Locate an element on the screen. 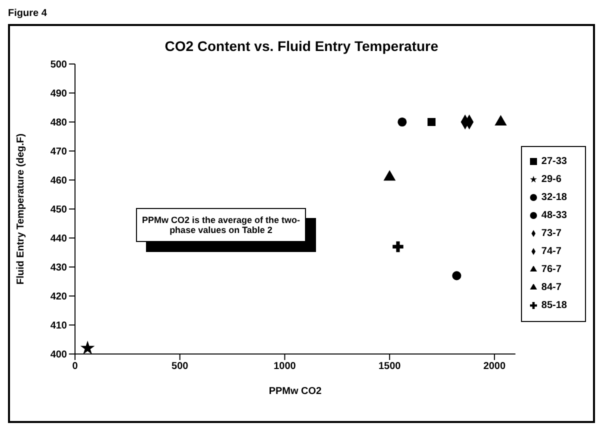 Image resolution: width=603 pixels, height=429 pixels. legend-label: 27-33 is located at coordinates (554, 161).